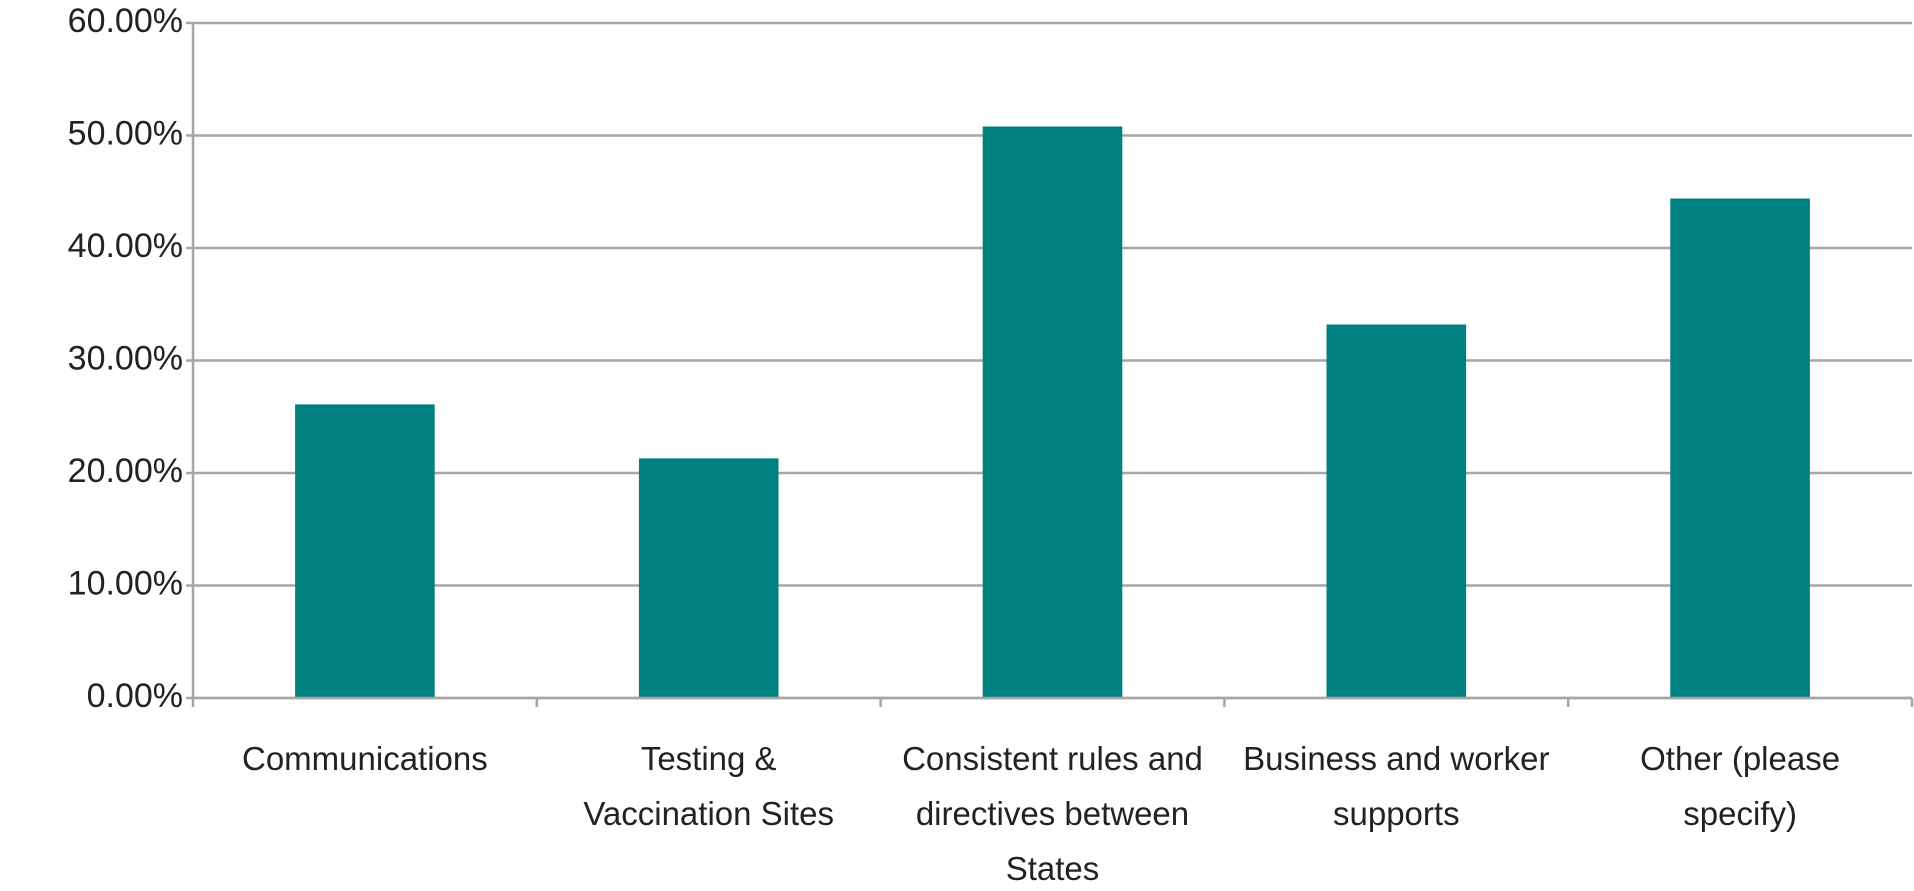 The image size is (1914, 891). I want to click on x-tick-label: Communications, so click(365, 758).